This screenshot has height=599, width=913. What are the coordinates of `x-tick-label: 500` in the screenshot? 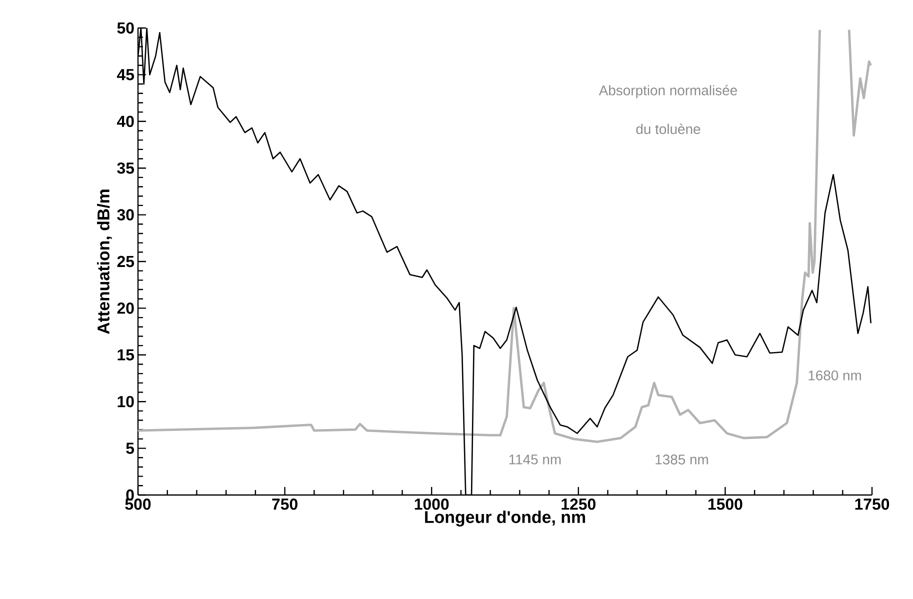 It's located at (138, 504).